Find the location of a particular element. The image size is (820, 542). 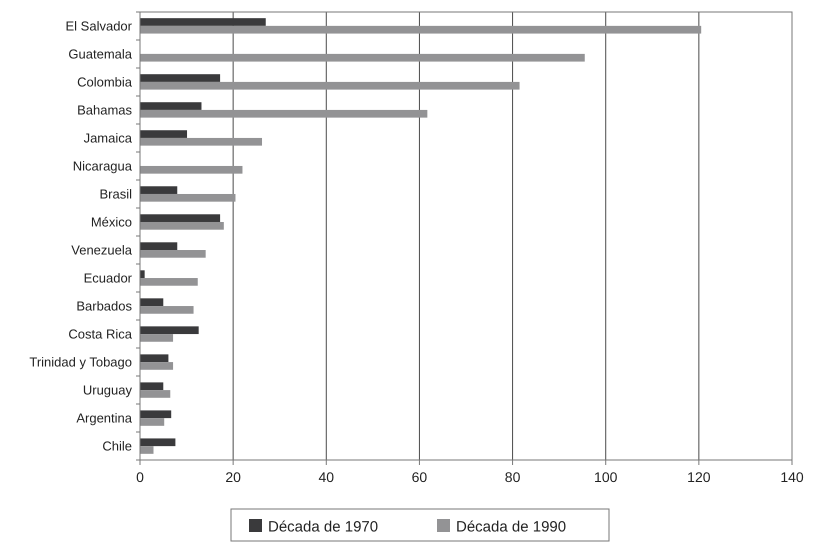

legend-label: Década de 1970 is located at coordinates (323, 527).